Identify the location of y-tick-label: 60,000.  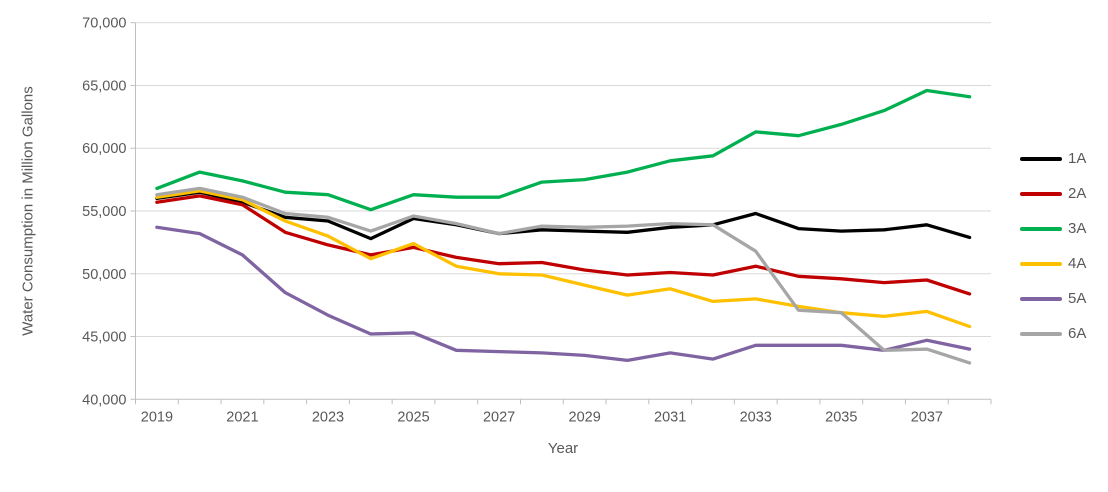
(104, 149).